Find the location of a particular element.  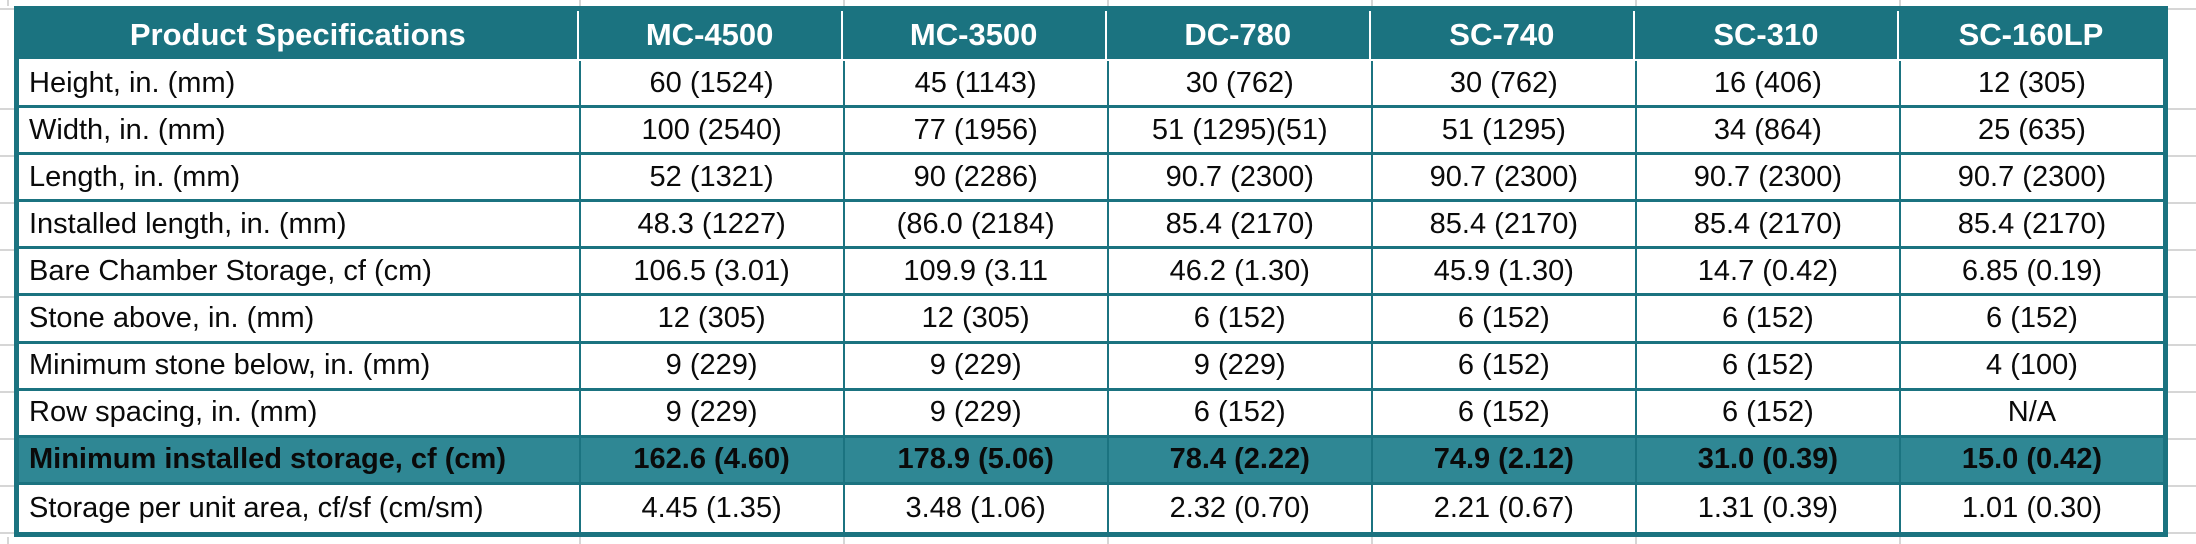

spec-value-cell: 178.9 (5.06) is located at coordinates (974, 461).